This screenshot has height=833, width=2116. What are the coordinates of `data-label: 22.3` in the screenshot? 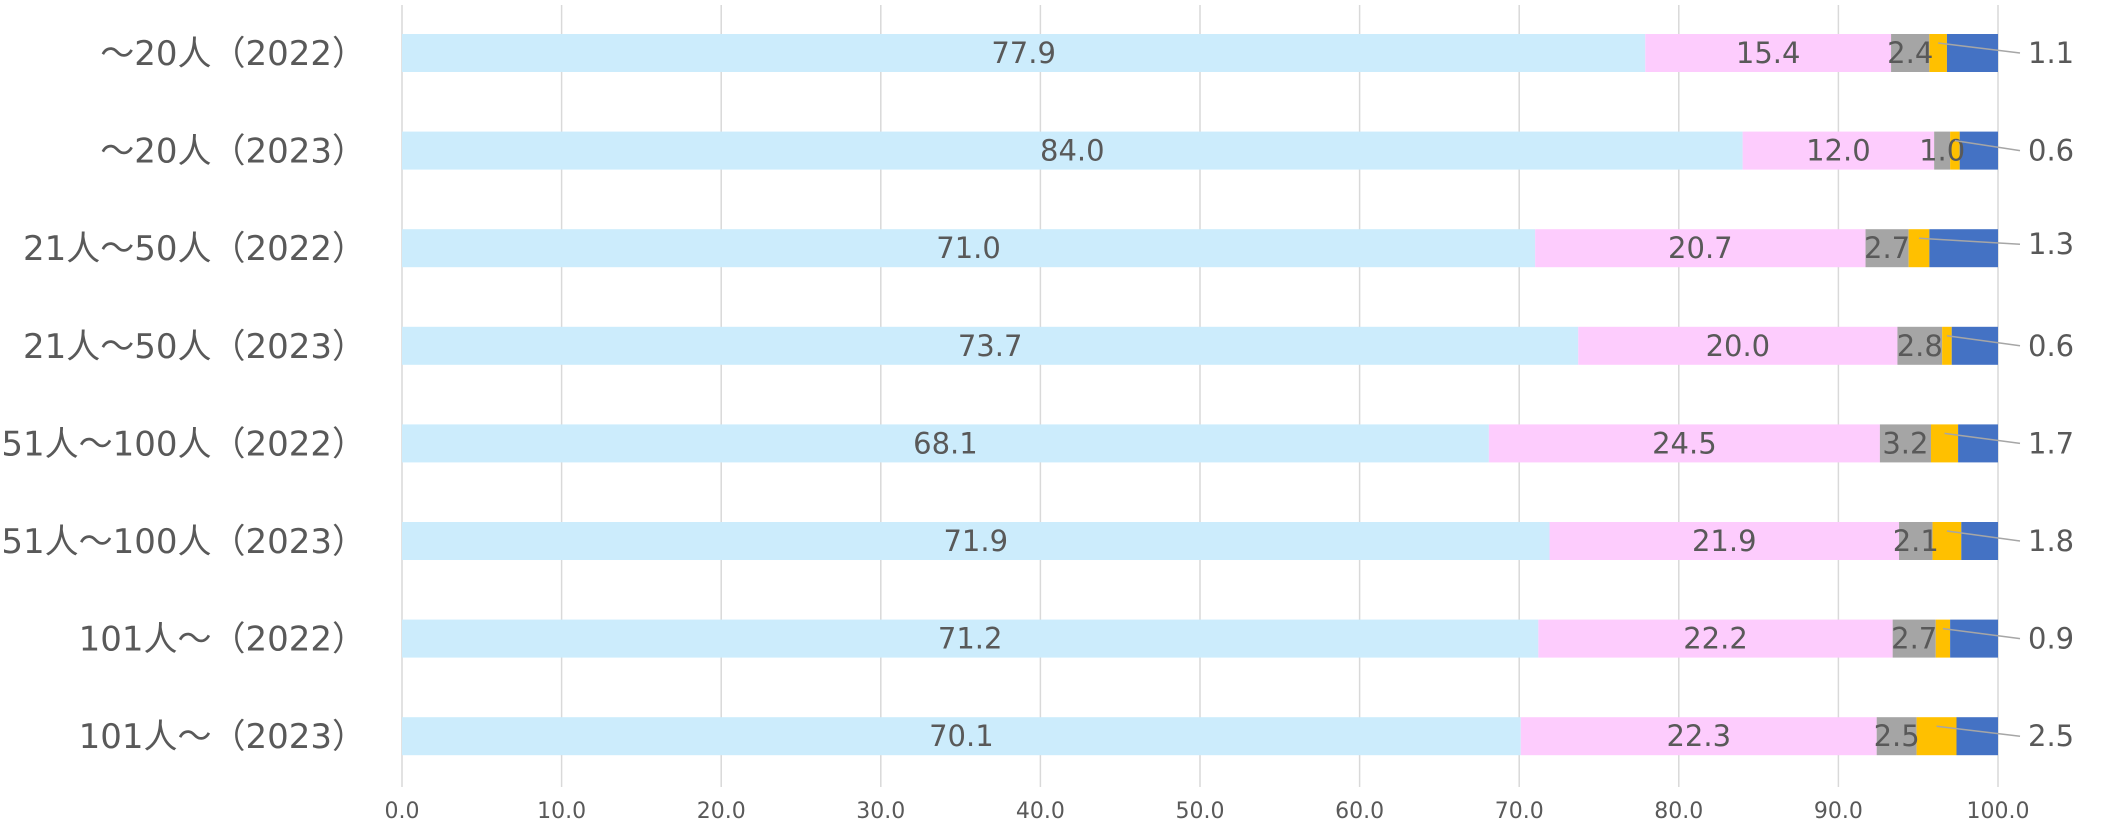 It's located at (1698, 736).